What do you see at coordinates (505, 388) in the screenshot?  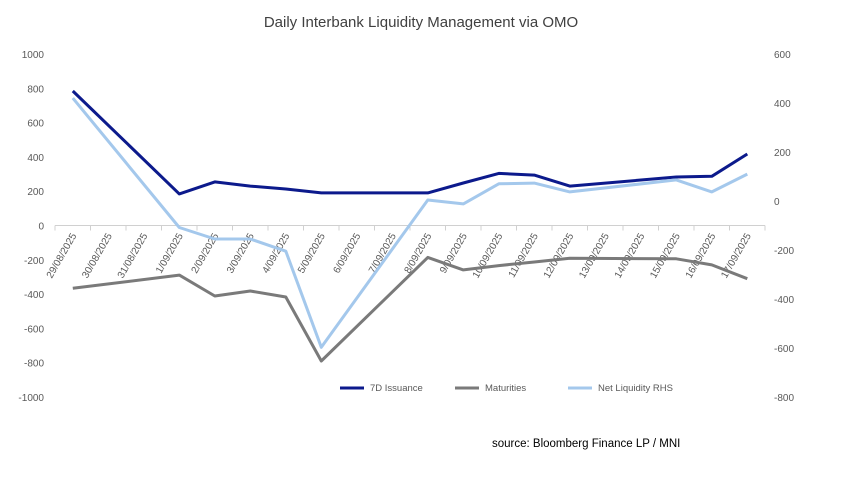 I see `legend-label: Maturities` at bounding box center [505, 388].